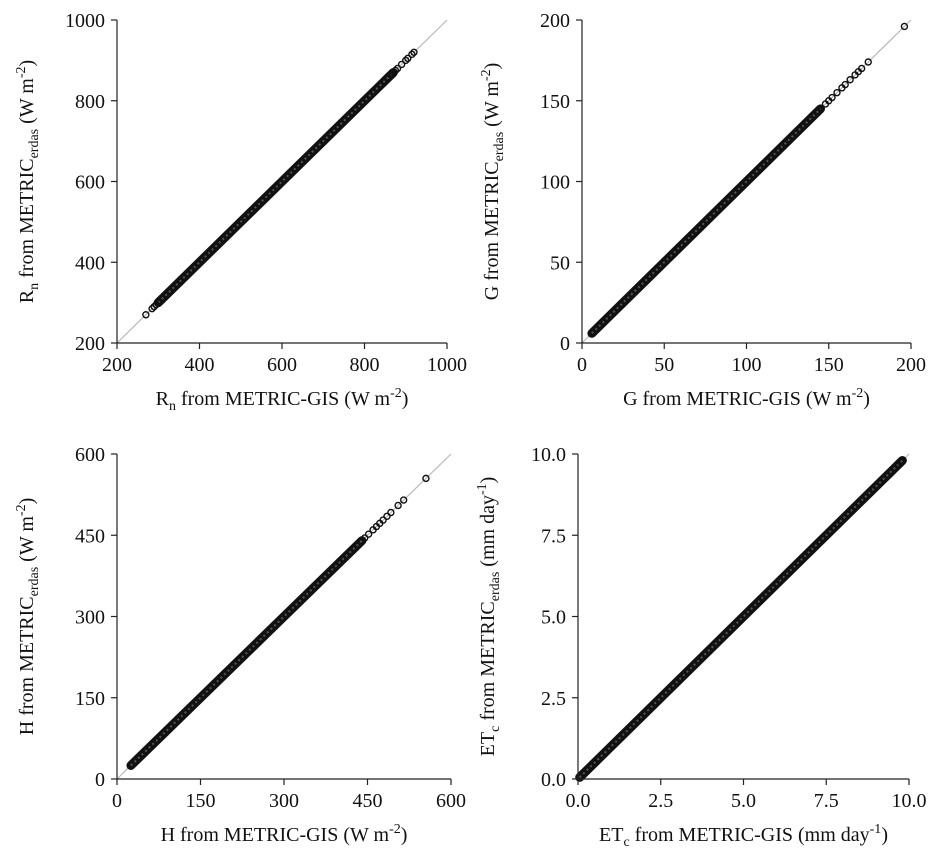  What do you see at coordinates (664, 365) in the screenshot?
I see `x-tick-label: 50` at bounding box center [664, 365].